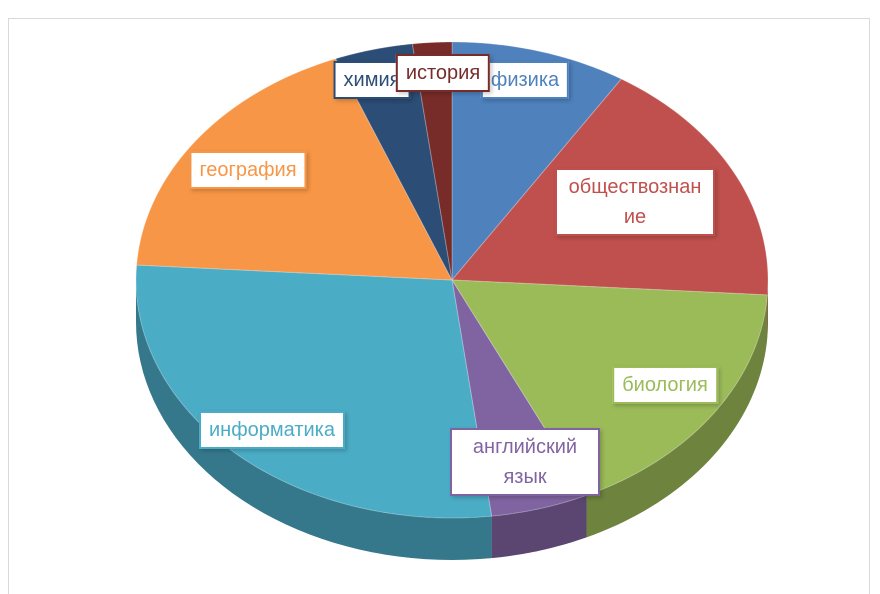  I want to click on slice-label: обществознание, so click(635, 202).